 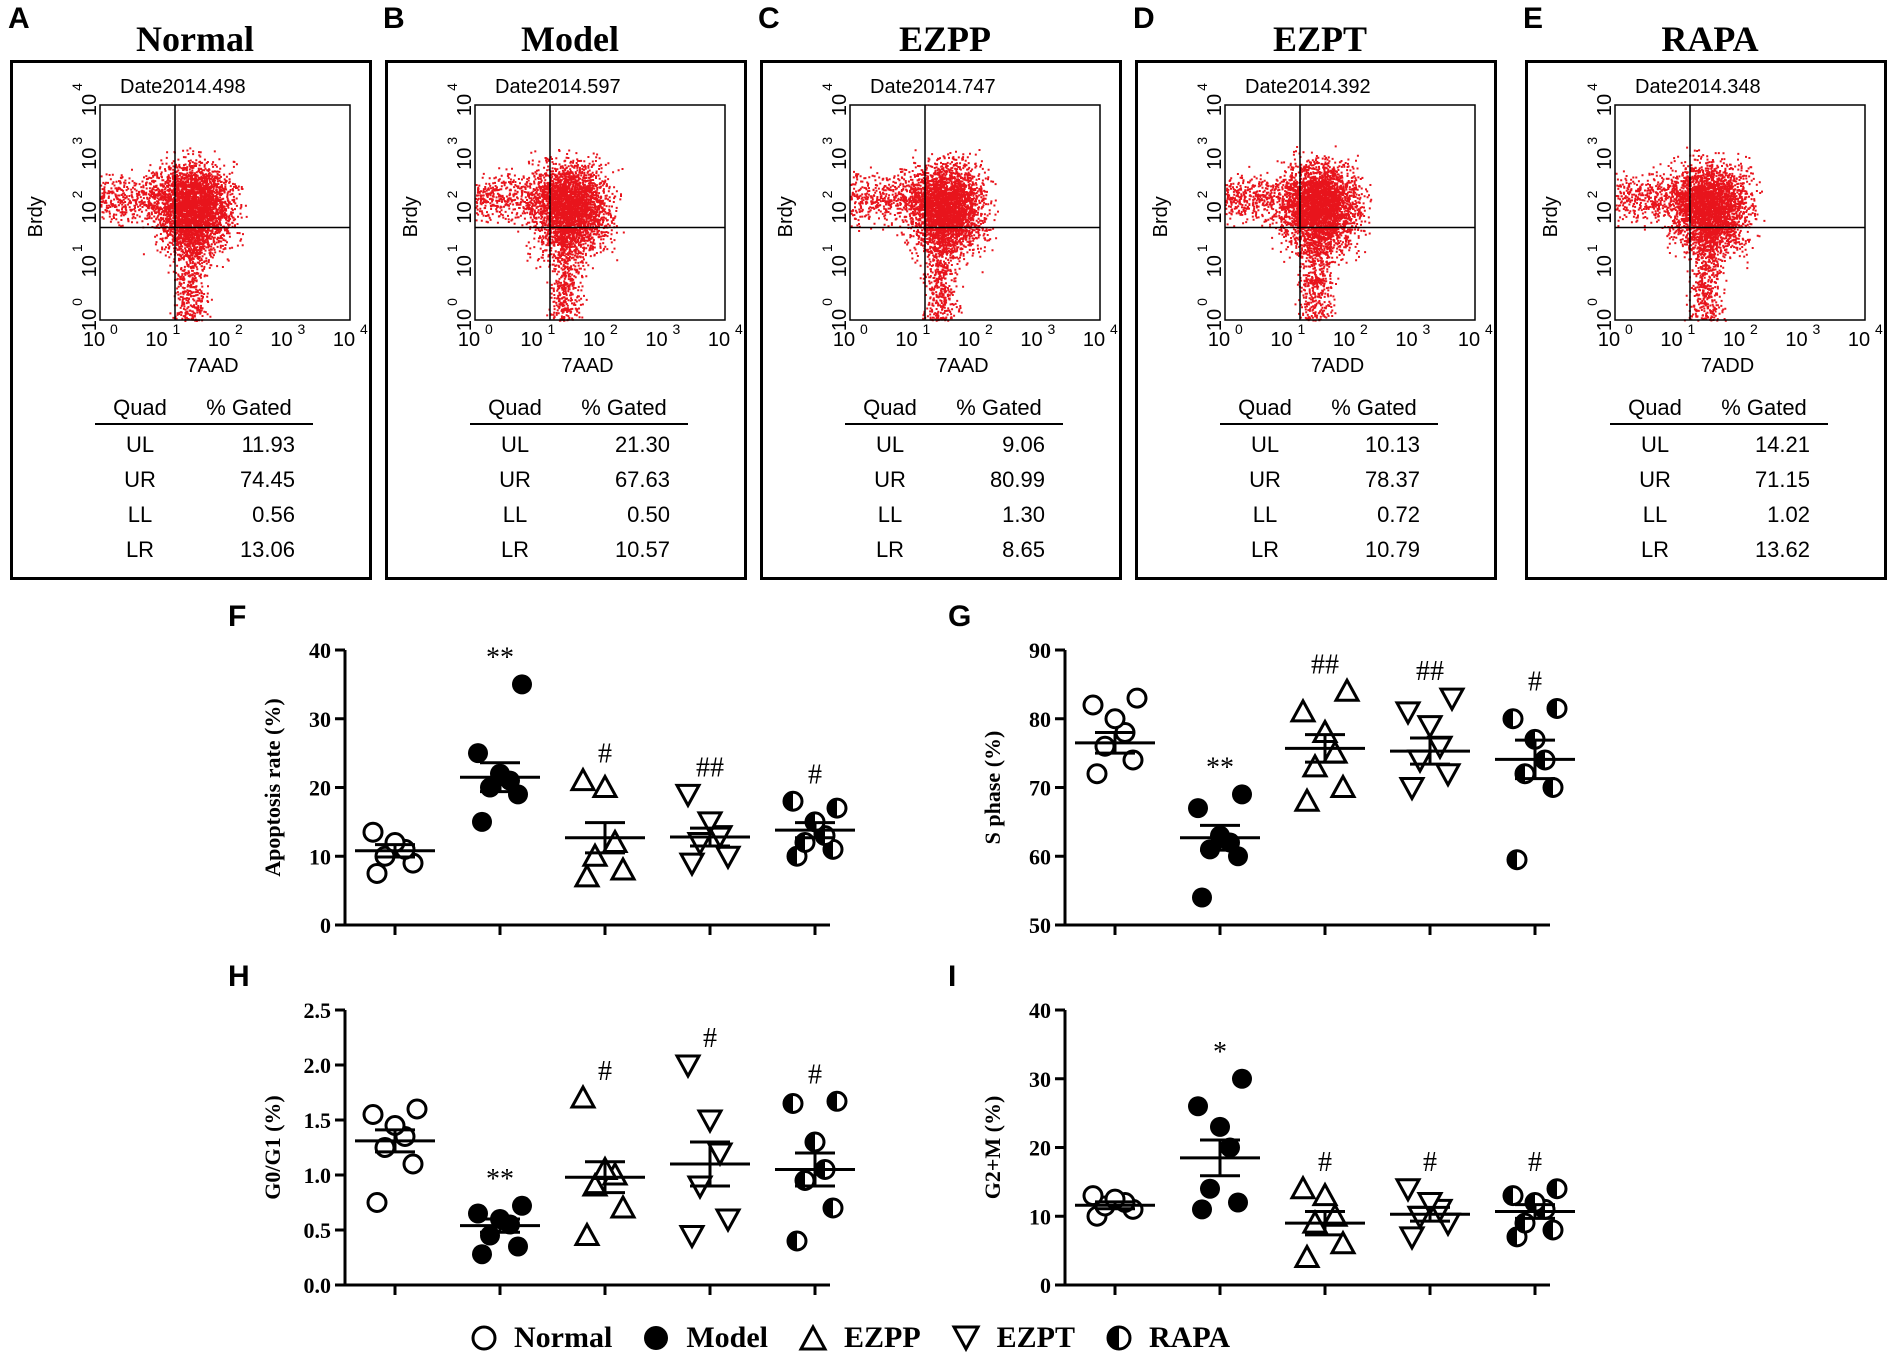 I want to click on y-tick-exponent: 2, so click(x=827, y=194).